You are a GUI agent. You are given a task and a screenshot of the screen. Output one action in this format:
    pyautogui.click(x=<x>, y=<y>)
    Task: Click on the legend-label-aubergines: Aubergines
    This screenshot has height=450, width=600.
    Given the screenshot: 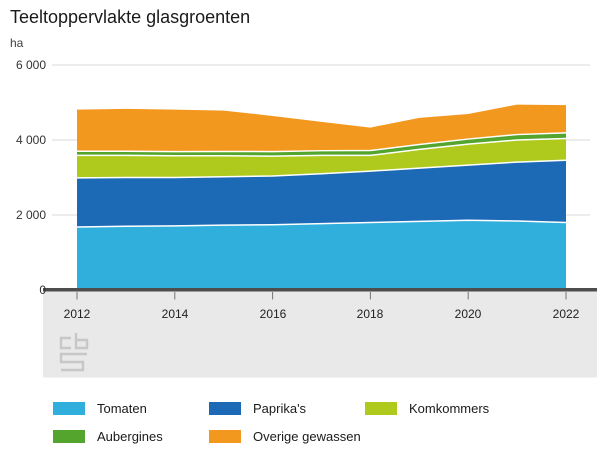 What is the action you would take?
    pyautogui.click(x=130, y=436)
    